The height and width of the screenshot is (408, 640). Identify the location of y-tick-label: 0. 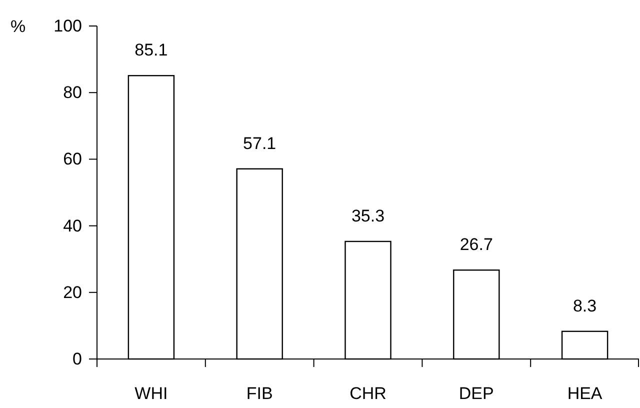
(77, 358).